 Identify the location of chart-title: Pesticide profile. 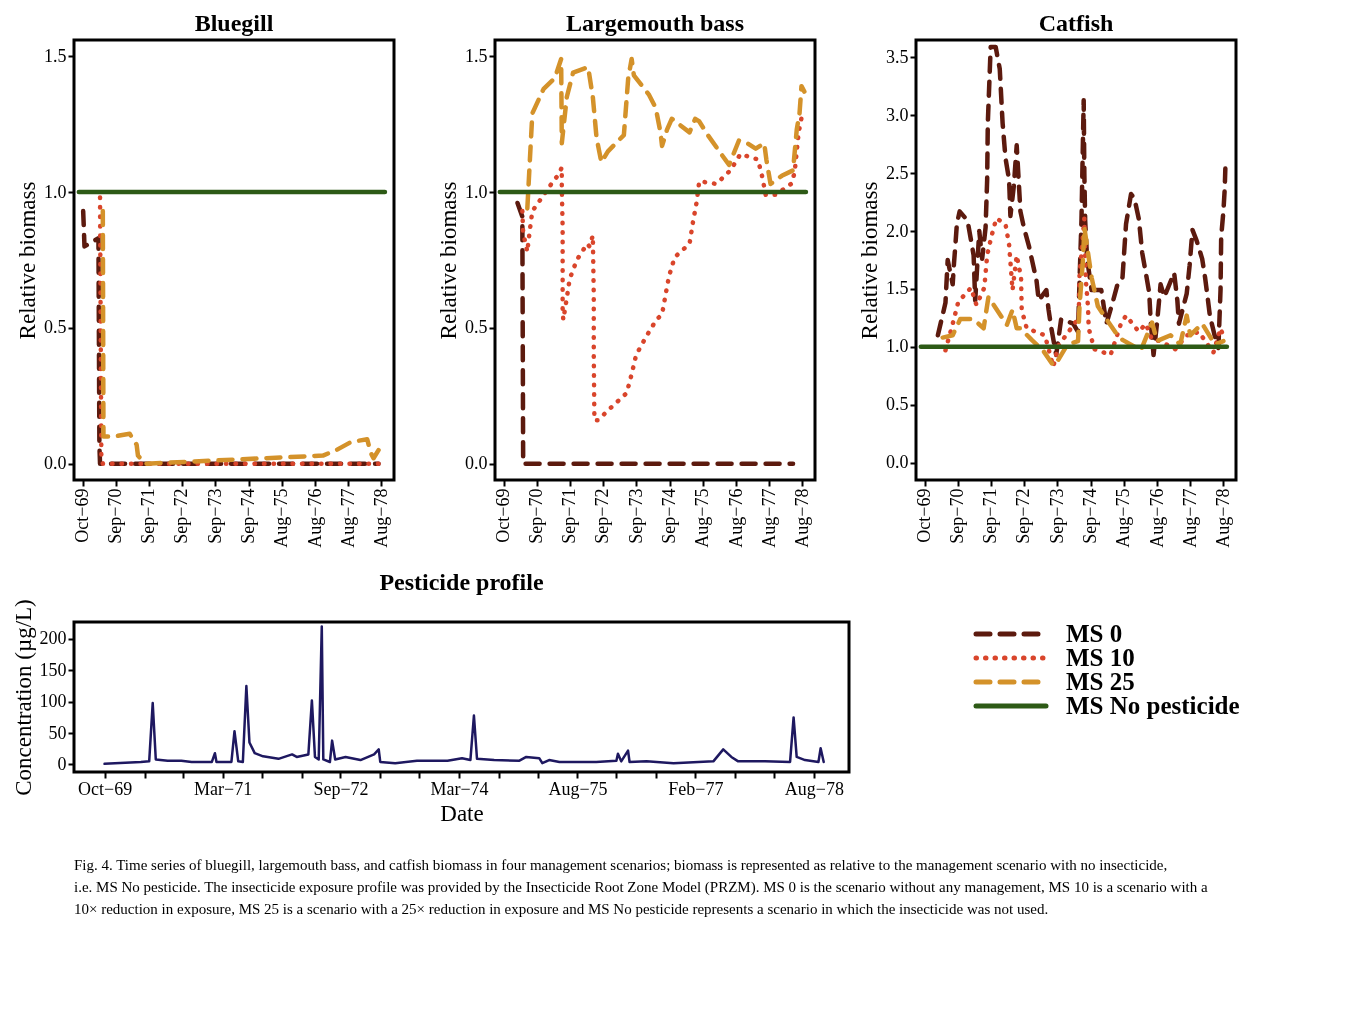
(461, 581).